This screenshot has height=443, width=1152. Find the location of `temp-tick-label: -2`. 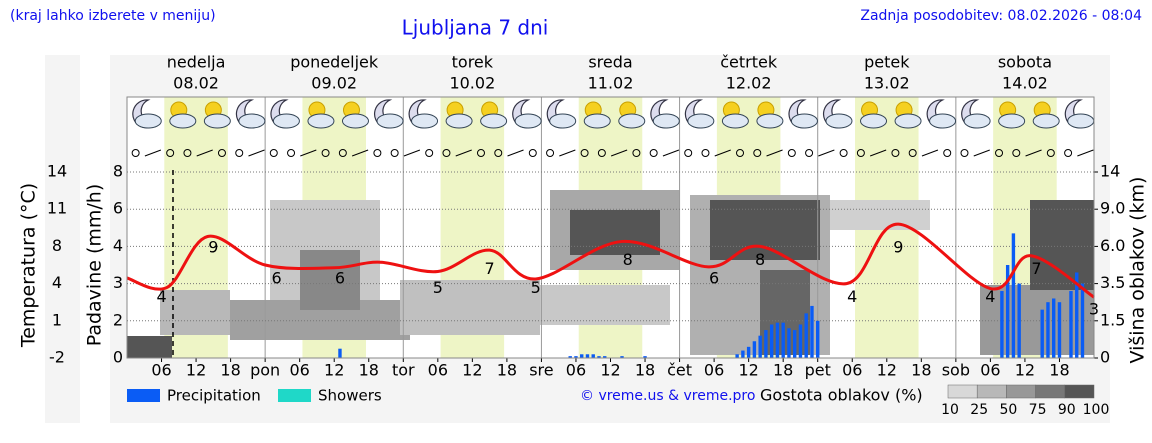

temp-tick-label: -2 is located at coordinates (57, 357).